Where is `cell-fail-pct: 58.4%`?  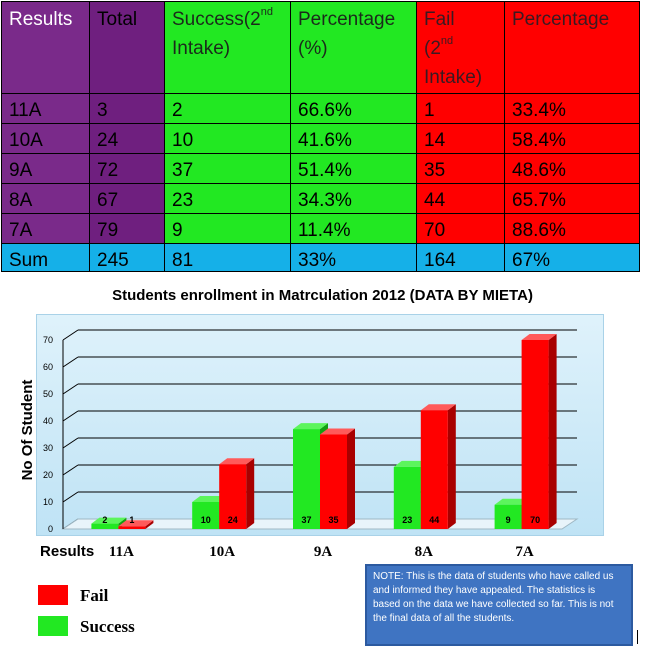 cell-fail-pct: 58.4% is located at coordinates (572, 139).